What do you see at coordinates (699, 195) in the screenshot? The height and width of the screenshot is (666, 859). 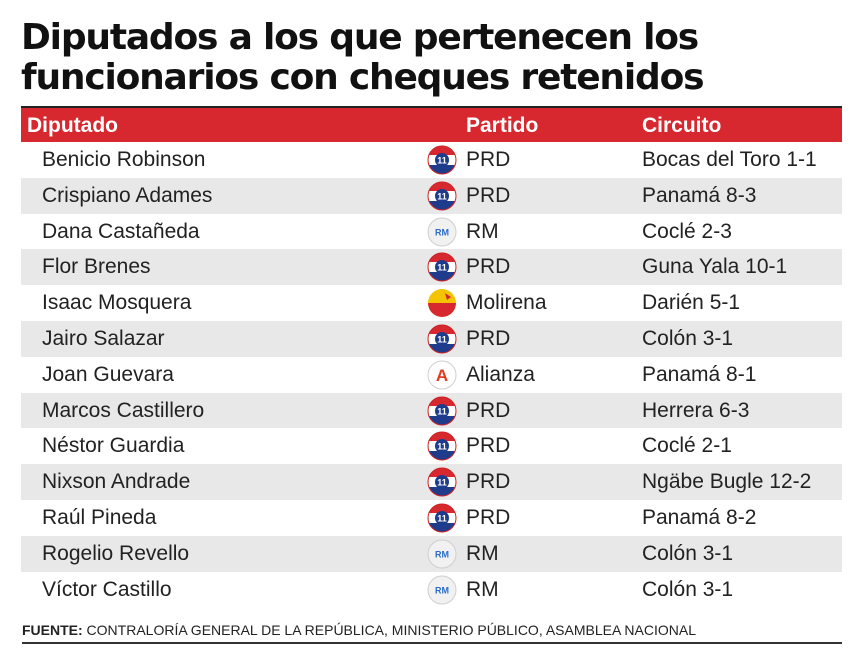 I see `circuito-cell: Panamá 8-3` at bounding box center [699, 195].